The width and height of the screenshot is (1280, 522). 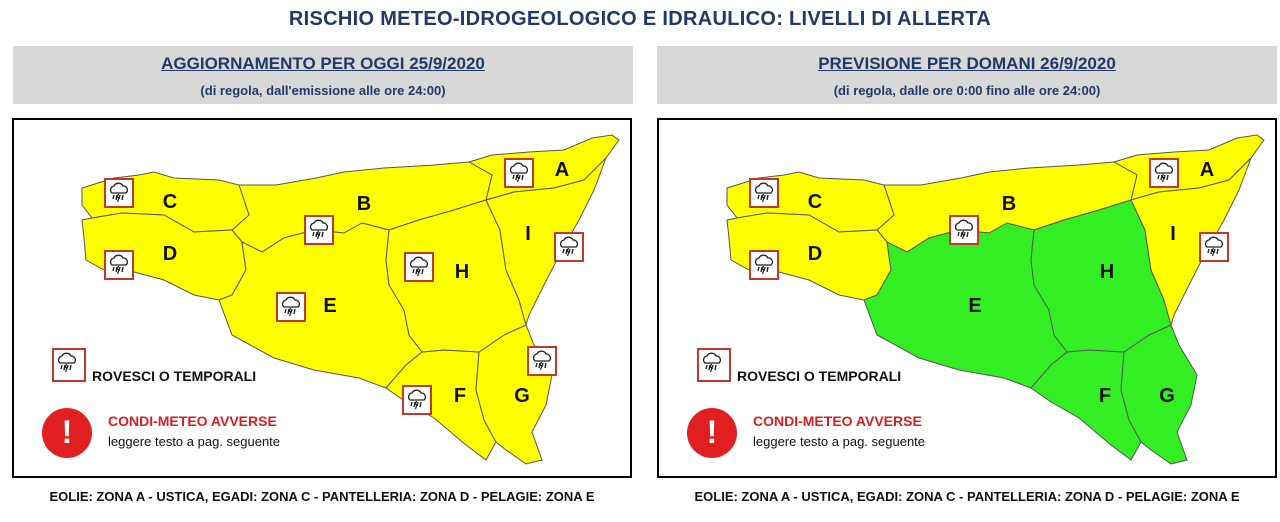 I want to click on zone-g-area, so click(x=1159, y=394).